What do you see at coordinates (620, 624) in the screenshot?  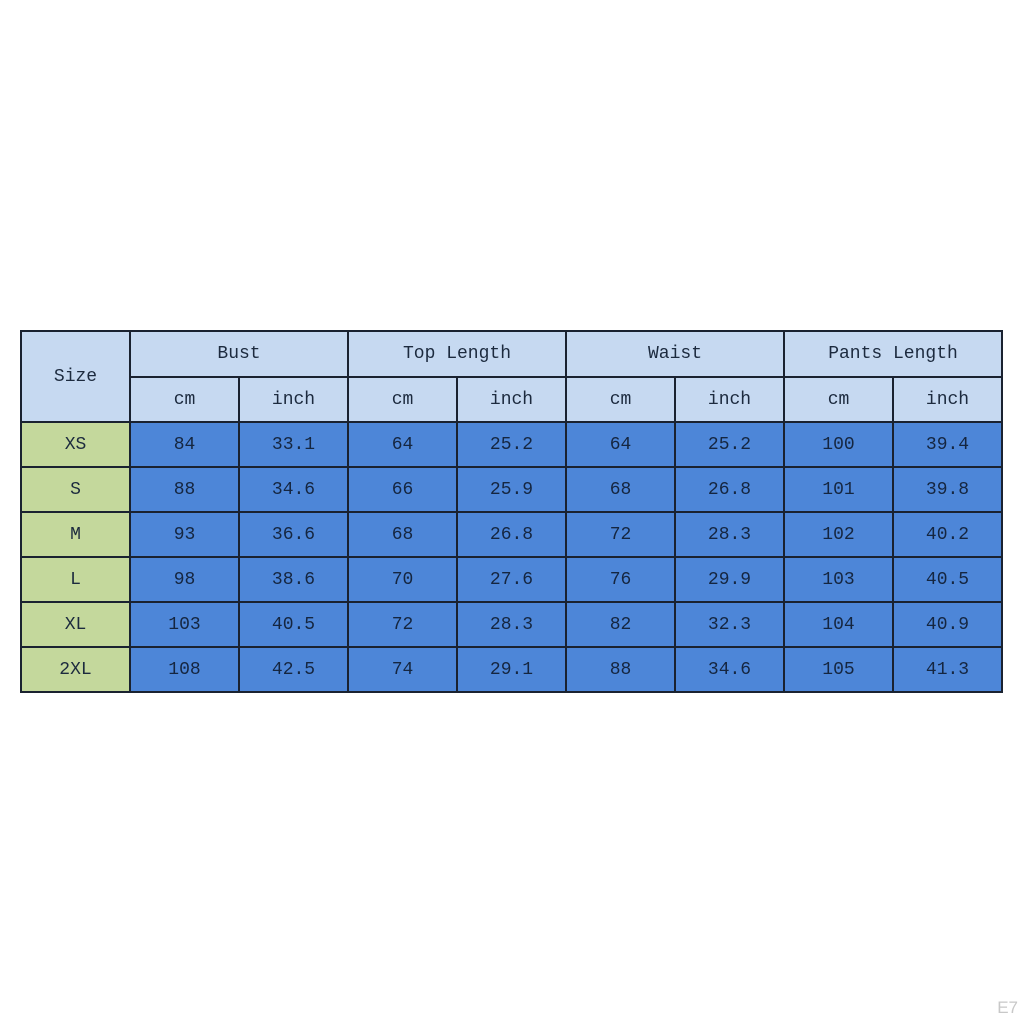 I see `value-cell: 82` at bounding box center [620, 624].